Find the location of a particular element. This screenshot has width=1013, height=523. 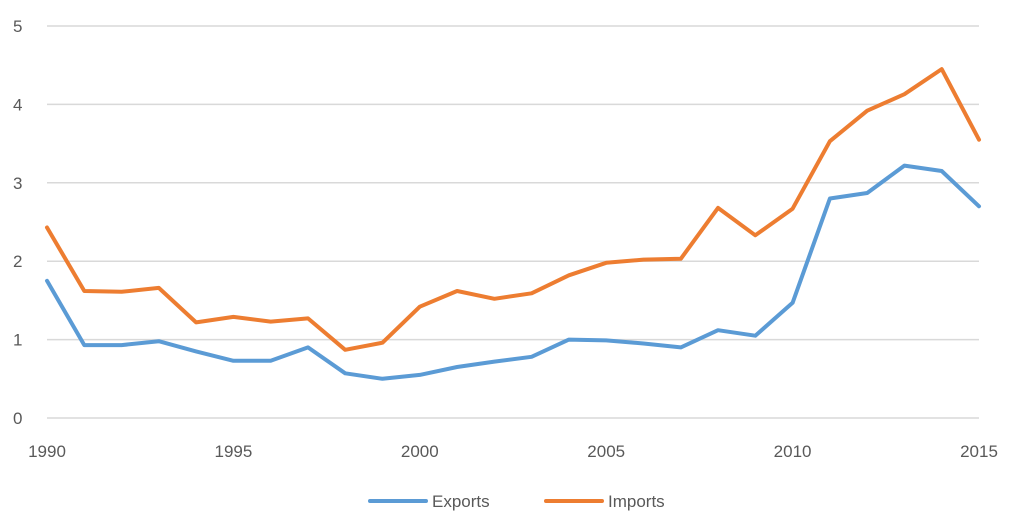

legend-label-exports: Exports is located at coordinates (461, 501).